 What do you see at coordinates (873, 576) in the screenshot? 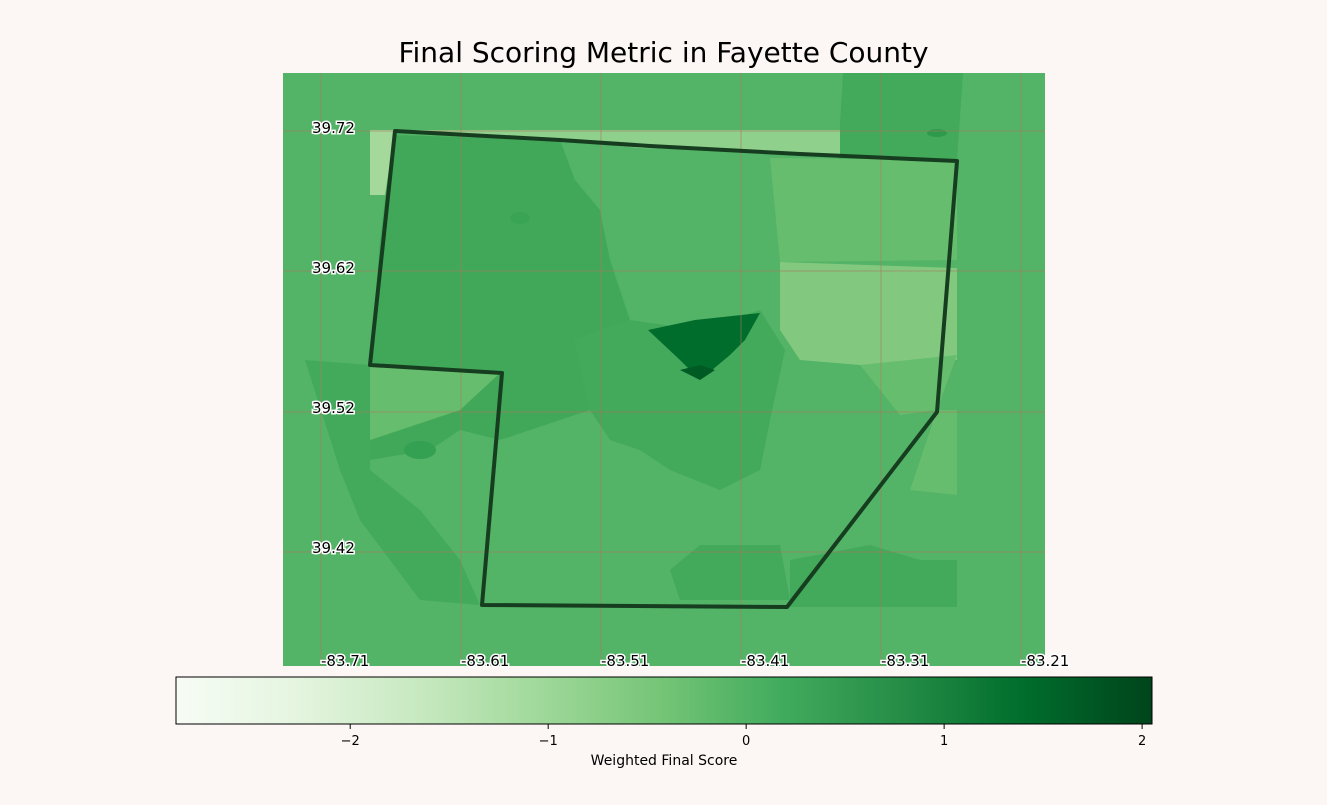
I see `region-southeast-dark` at bounding box center [873, 576].